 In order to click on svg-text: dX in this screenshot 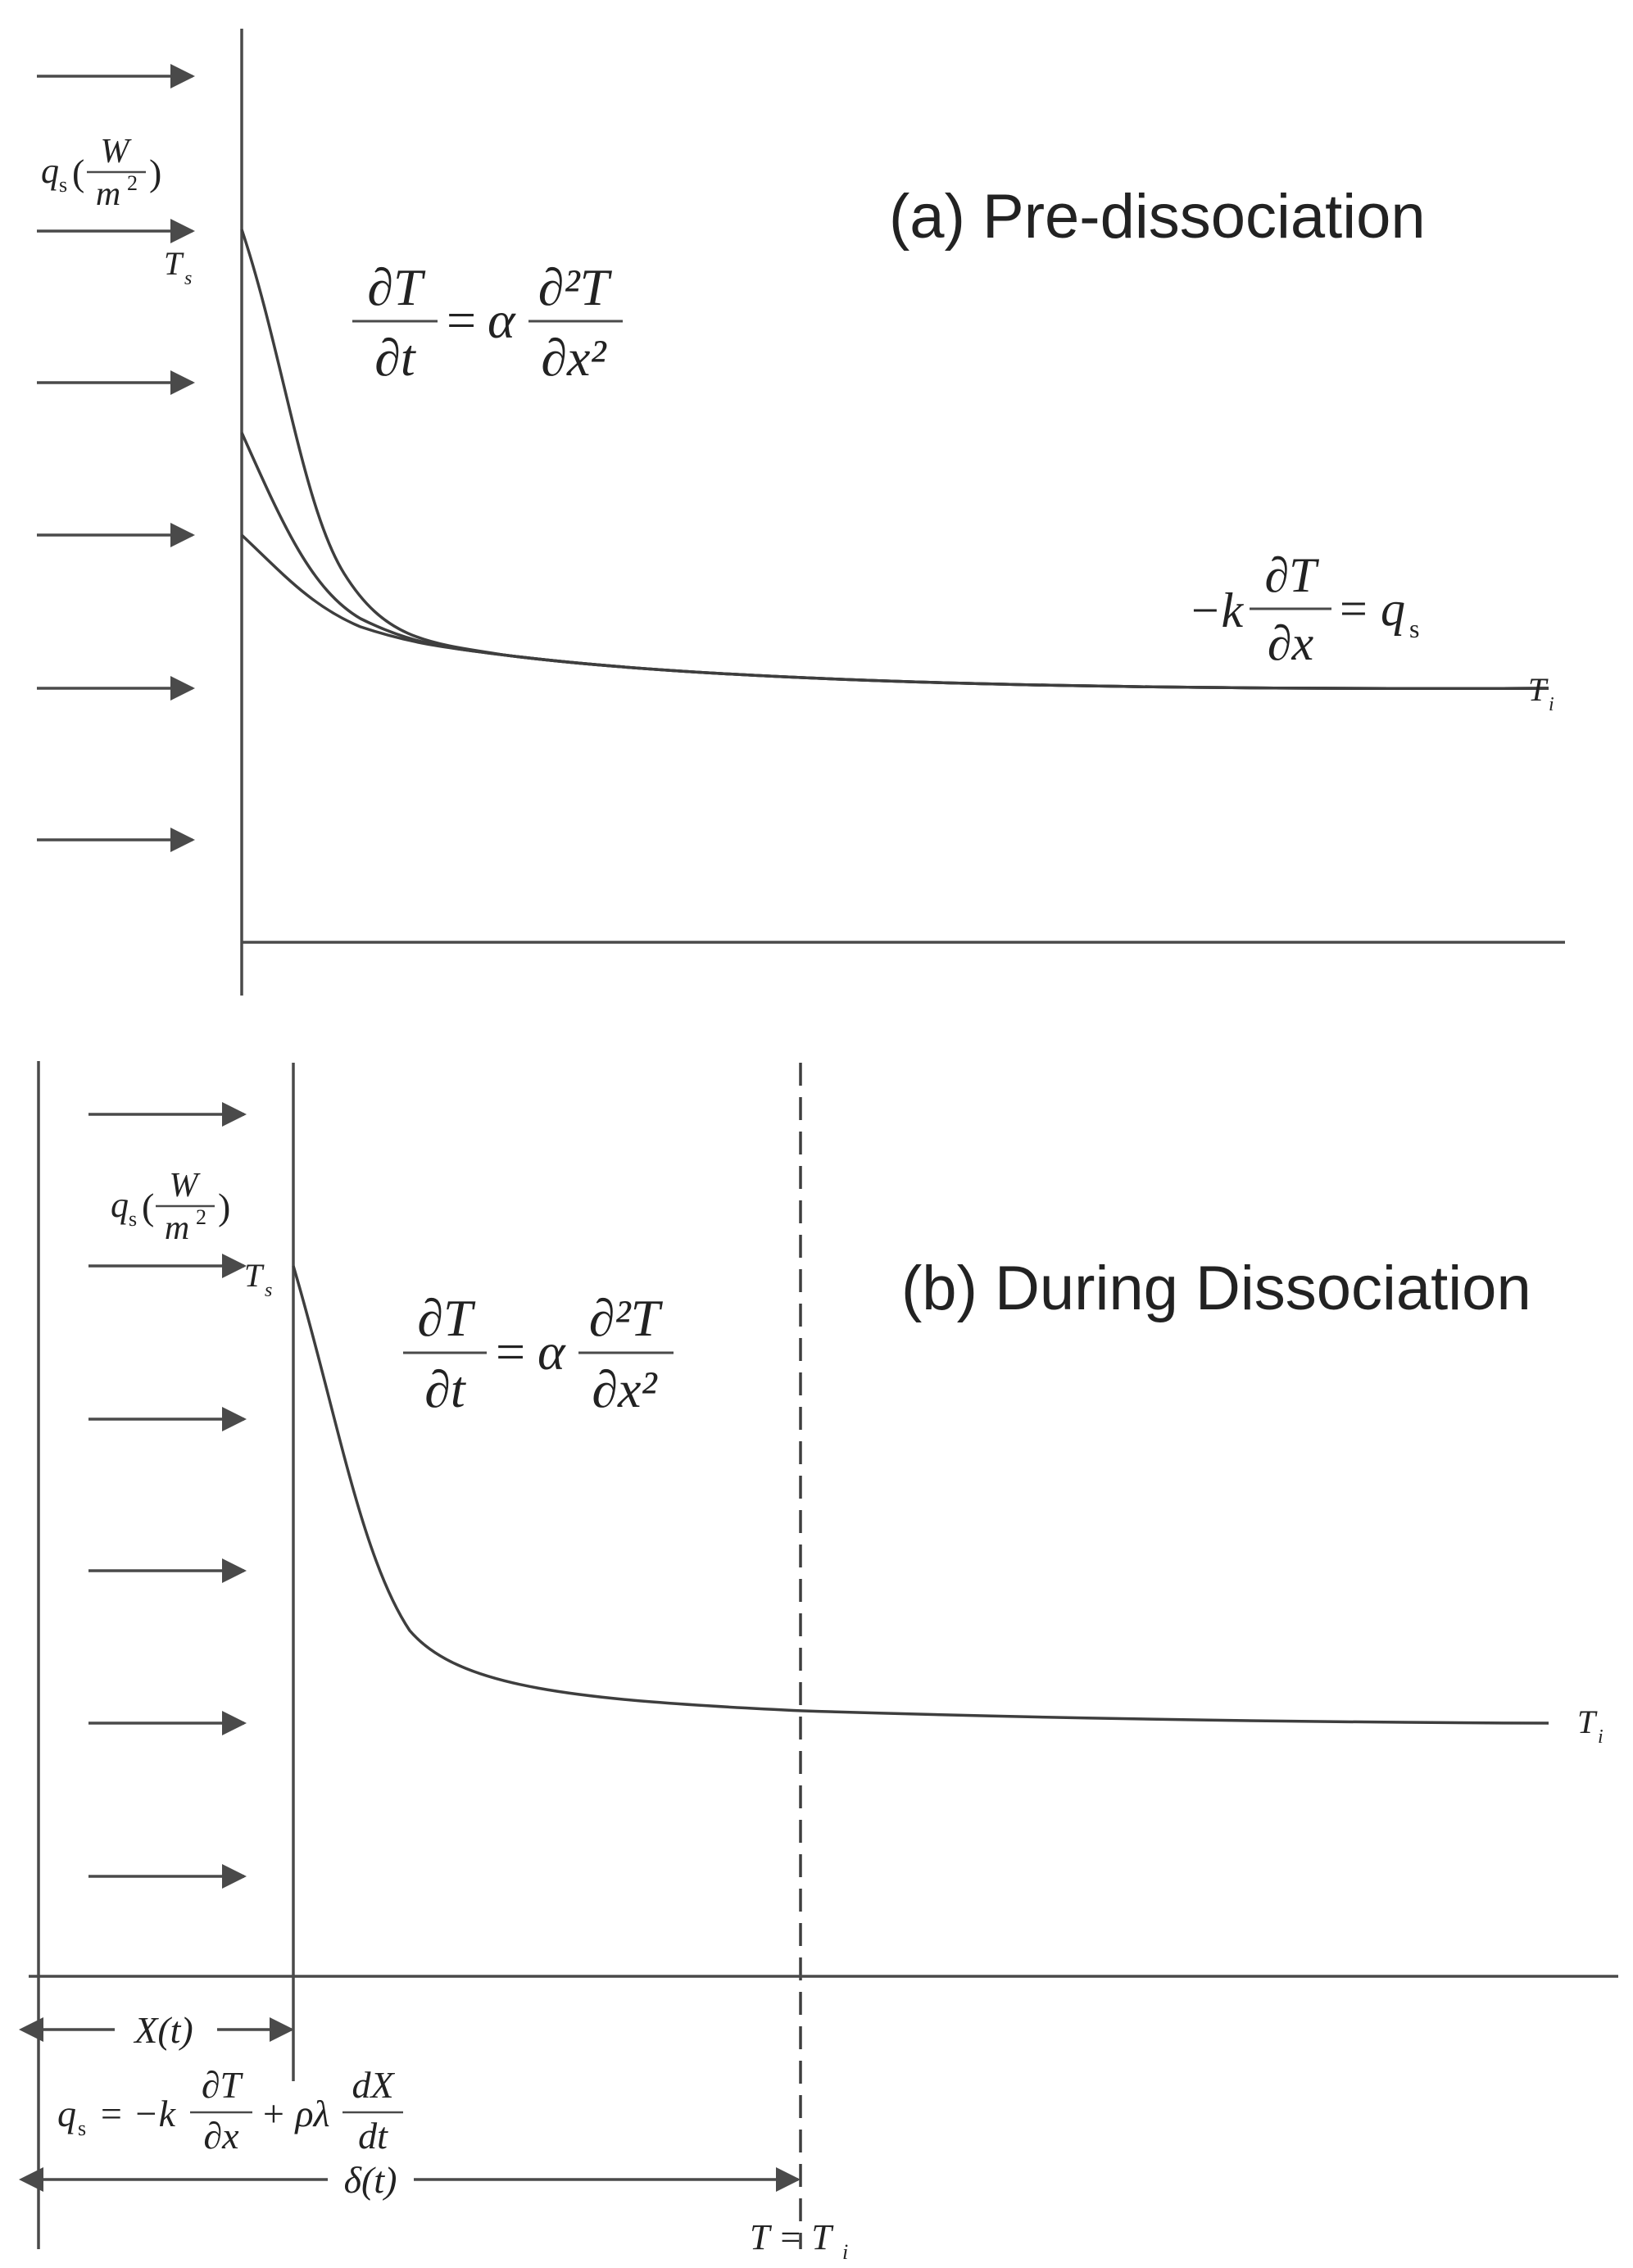, I will do `click(373, 2085)`.